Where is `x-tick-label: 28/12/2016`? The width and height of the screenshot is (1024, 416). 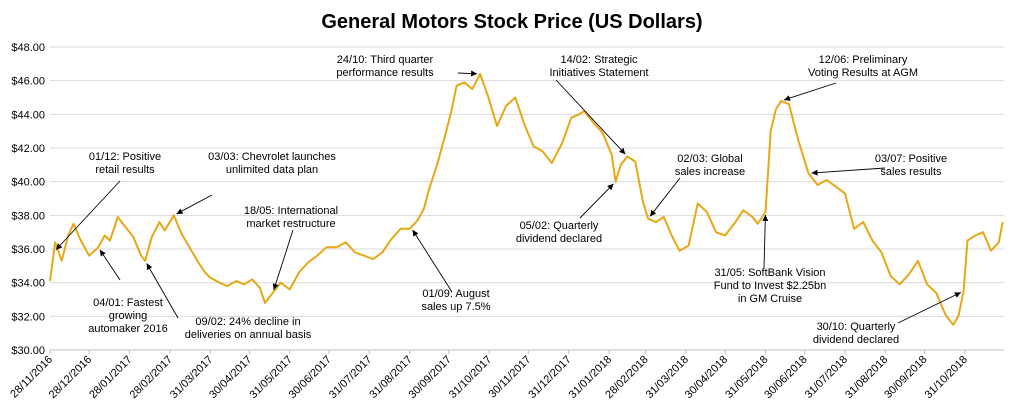
x-tick-label: 28/12/2016 is located at coordinates (70, 377).